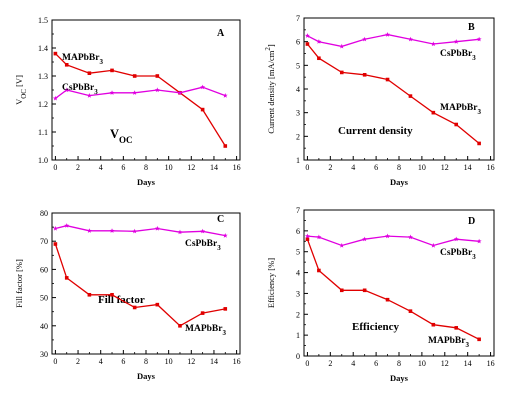  Describe the element at coordinates (298, 314) in the screenshot. I see `y-tick-label: 2` at that location.